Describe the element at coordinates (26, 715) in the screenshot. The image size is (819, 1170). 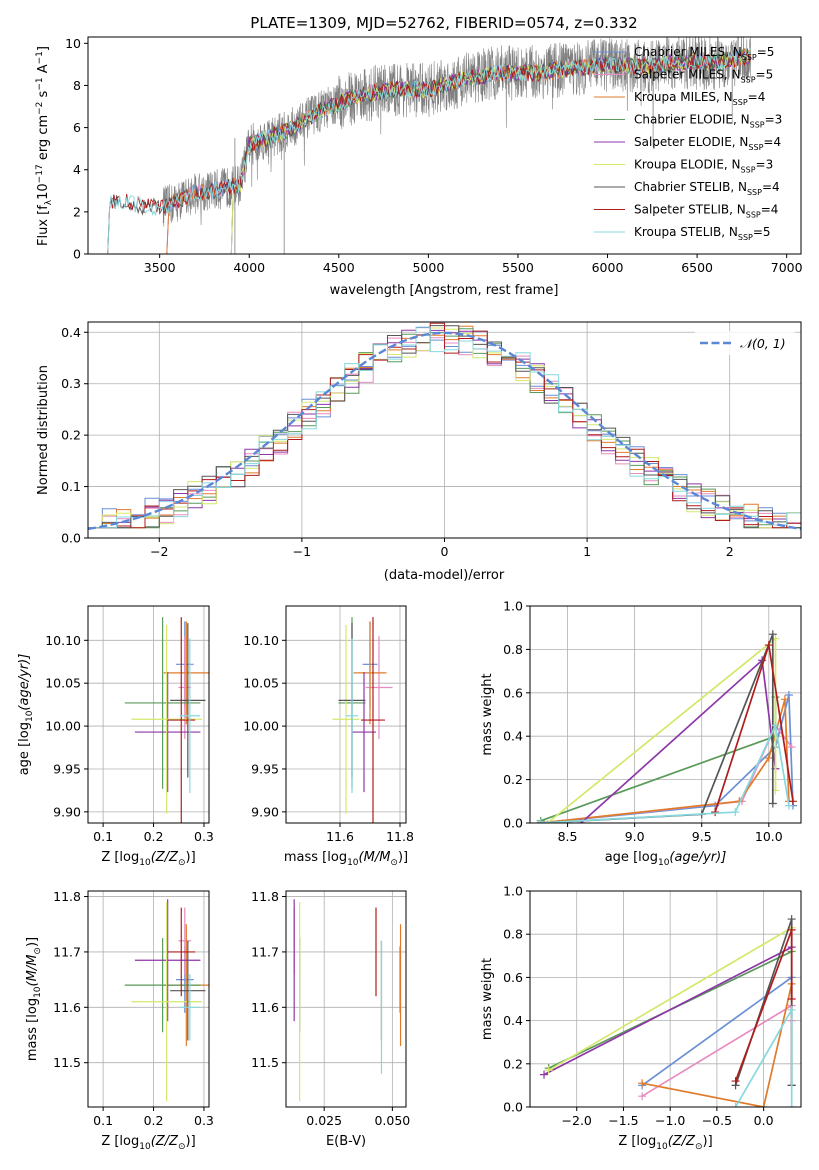
I see `age-vs-z-ylabel: age [log10(age/yr)]` at that location.